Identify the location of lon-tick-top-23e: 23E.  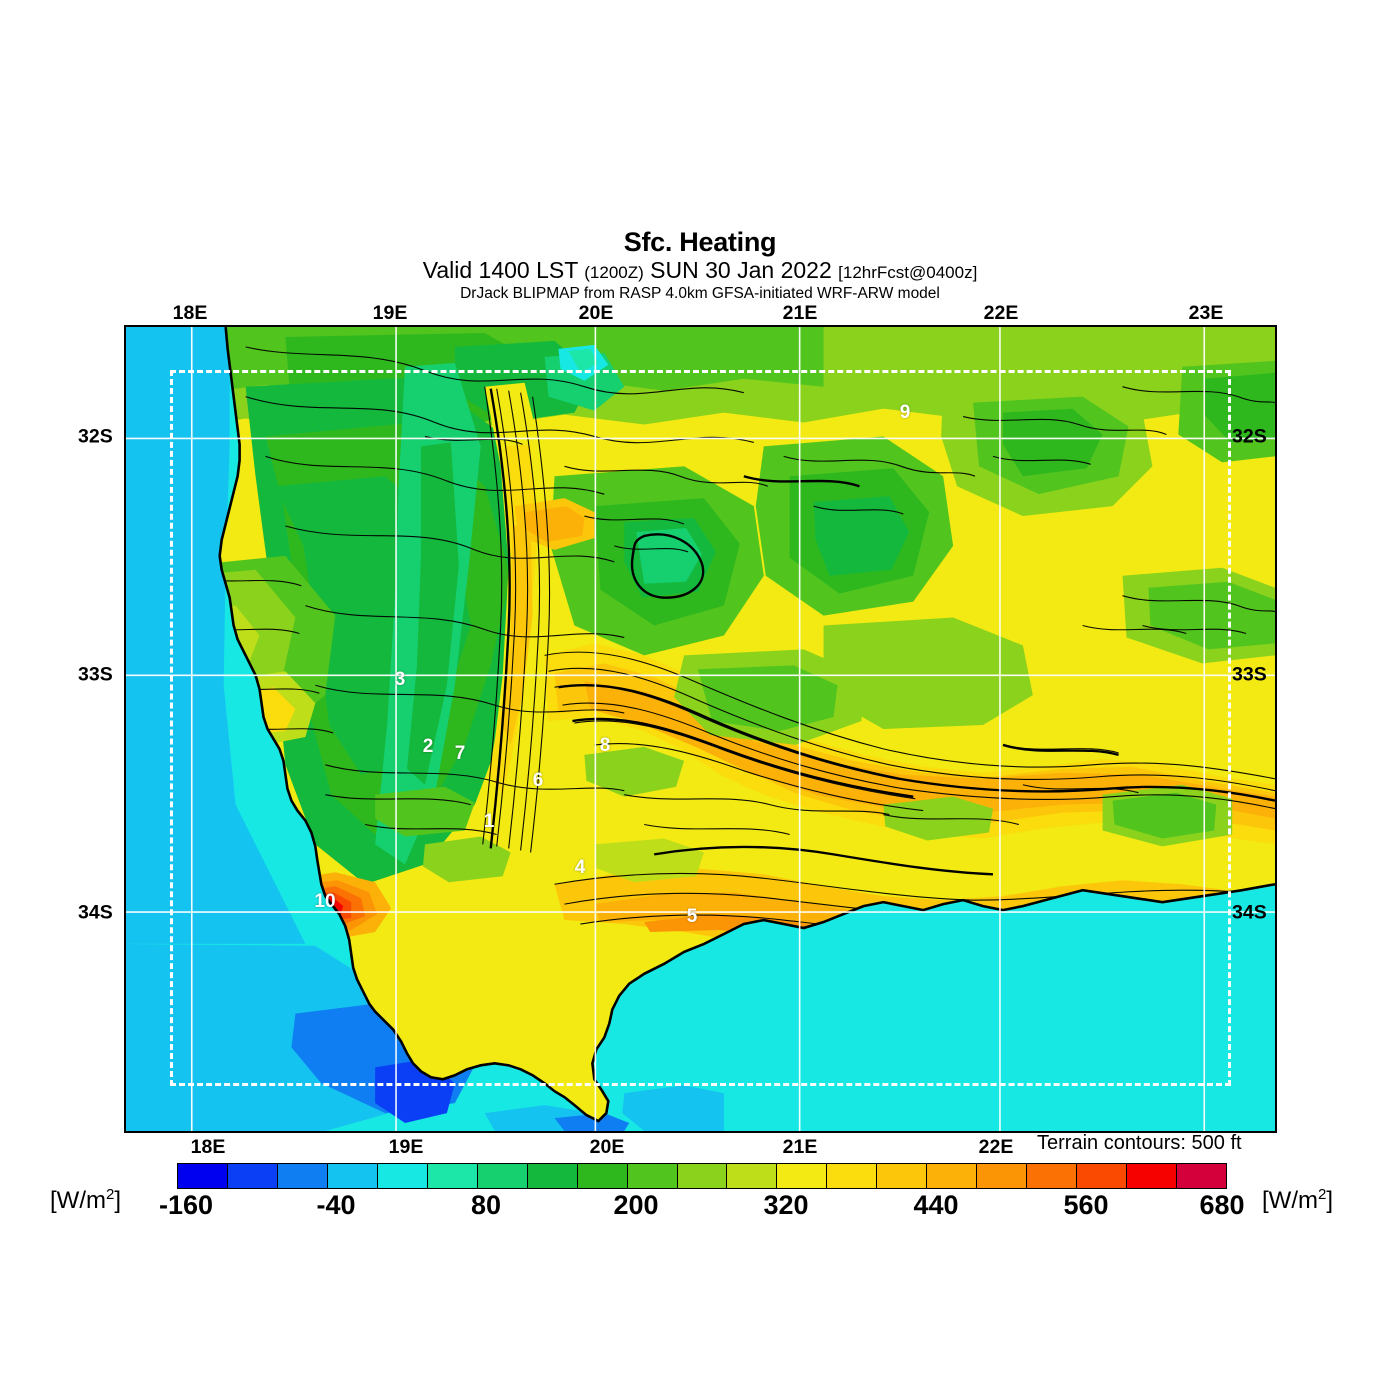
(1206, 313).